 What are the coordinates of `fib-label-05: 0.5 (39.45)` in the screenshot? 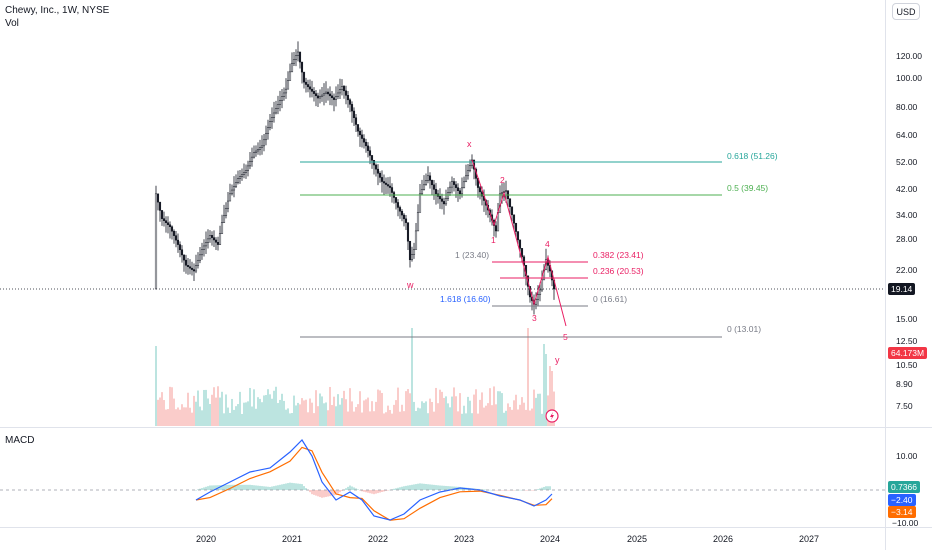 It's located at (748, 188).